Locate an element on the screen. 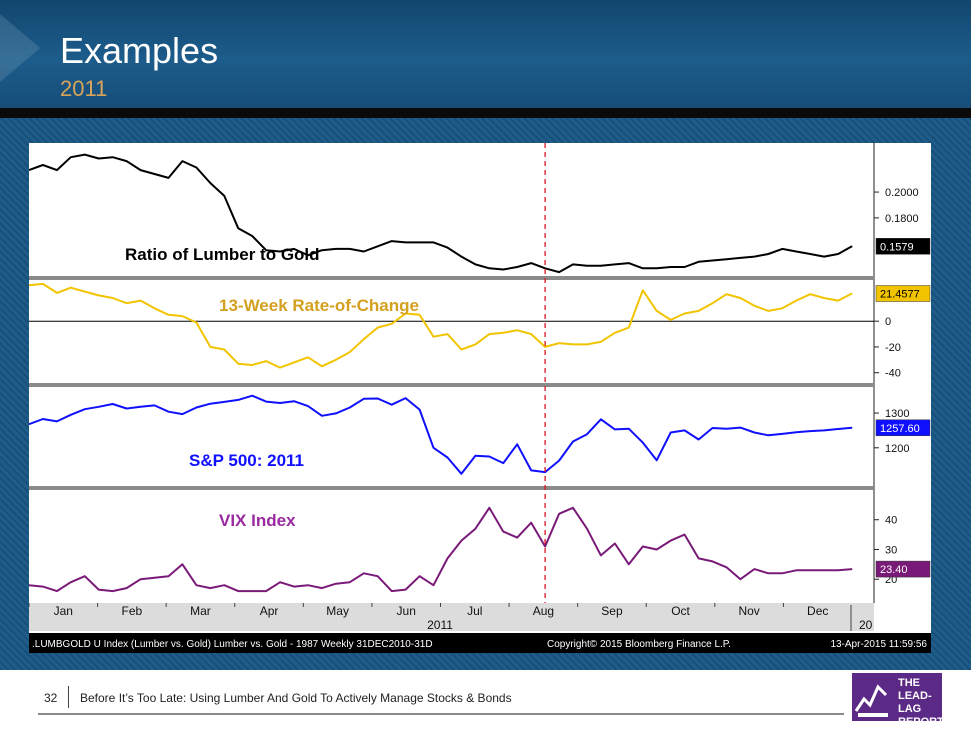  panel-roc: 0 -20 -40 21.4577 13-Week Rate-of-Change is located at coordinates (480, 328).